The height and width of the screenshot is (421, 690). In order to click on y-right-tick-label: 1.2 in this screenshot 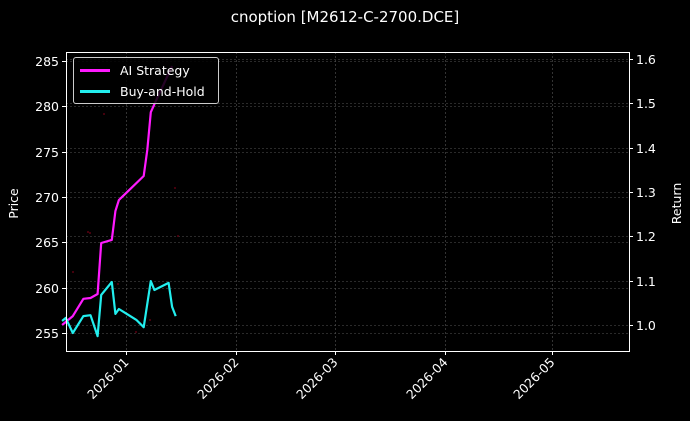, I will do `click(646, 236)`.